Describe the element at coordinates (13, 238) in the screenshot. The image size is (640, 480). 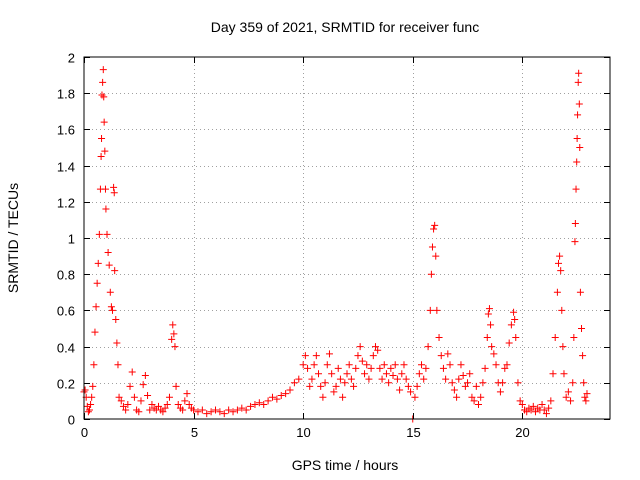
I see `y-axis-label: SRMTID / TECUs` at that location.